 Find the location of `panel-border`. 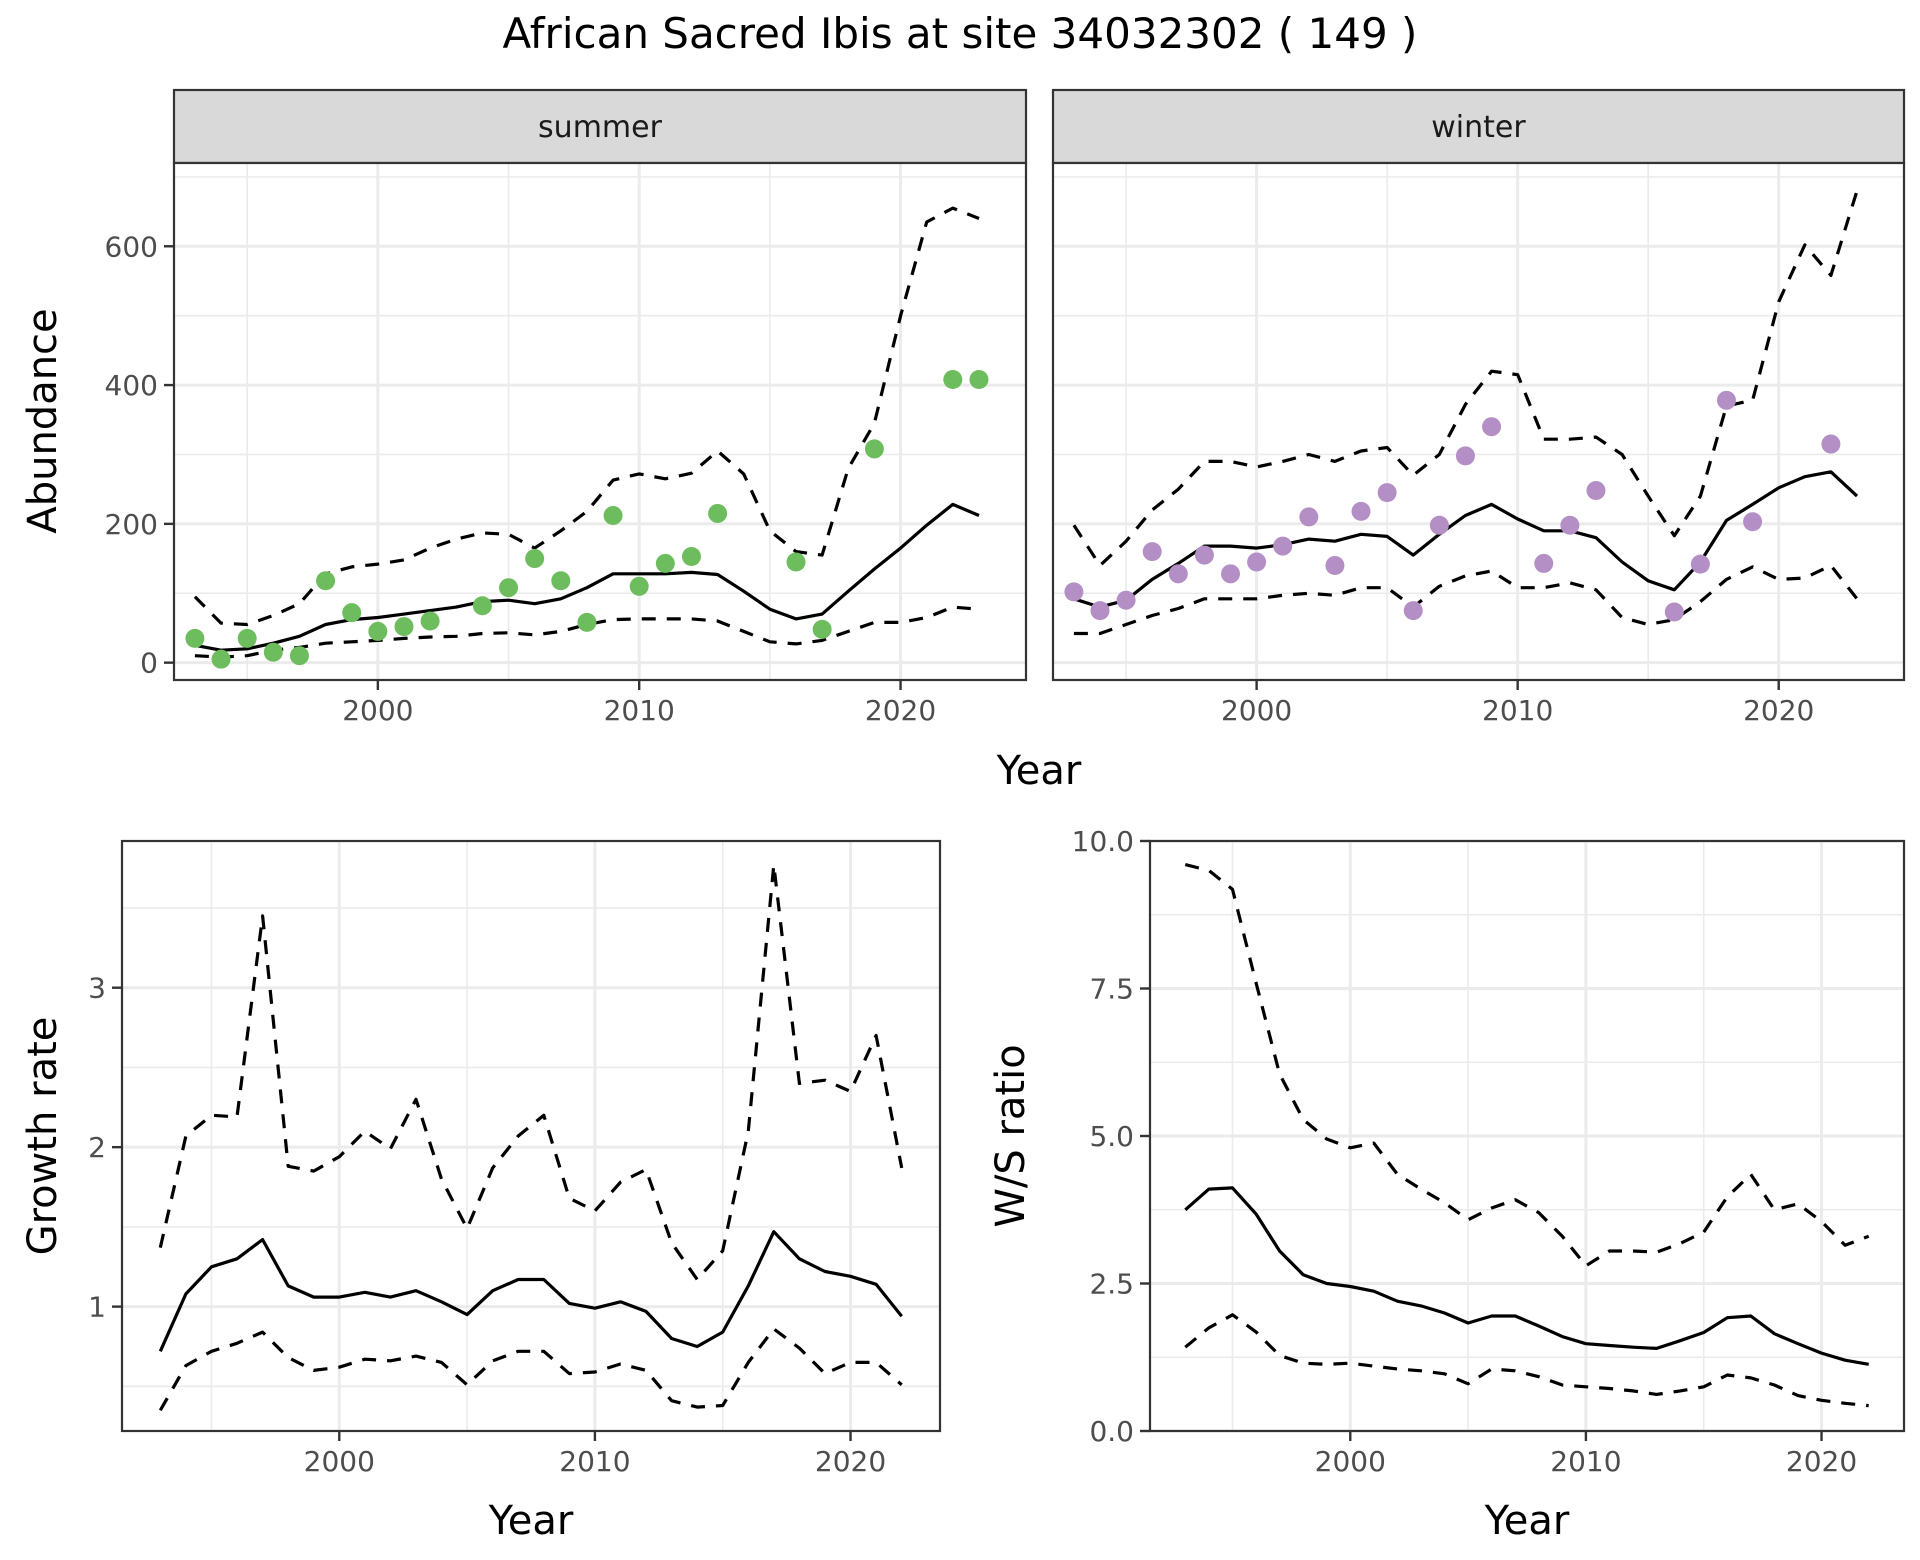

panel-border is located at coordinates (1478, 421).